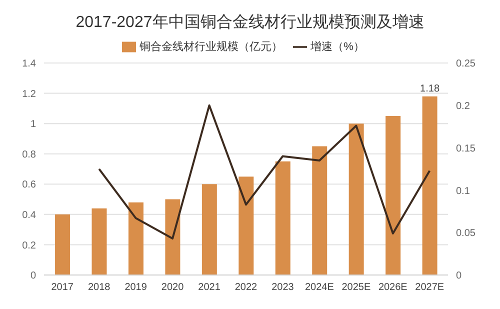 Image resolution: width=500 pixels, height=309 pixels. I want to click on y-tick-label: 0.6, so click(29, 185).